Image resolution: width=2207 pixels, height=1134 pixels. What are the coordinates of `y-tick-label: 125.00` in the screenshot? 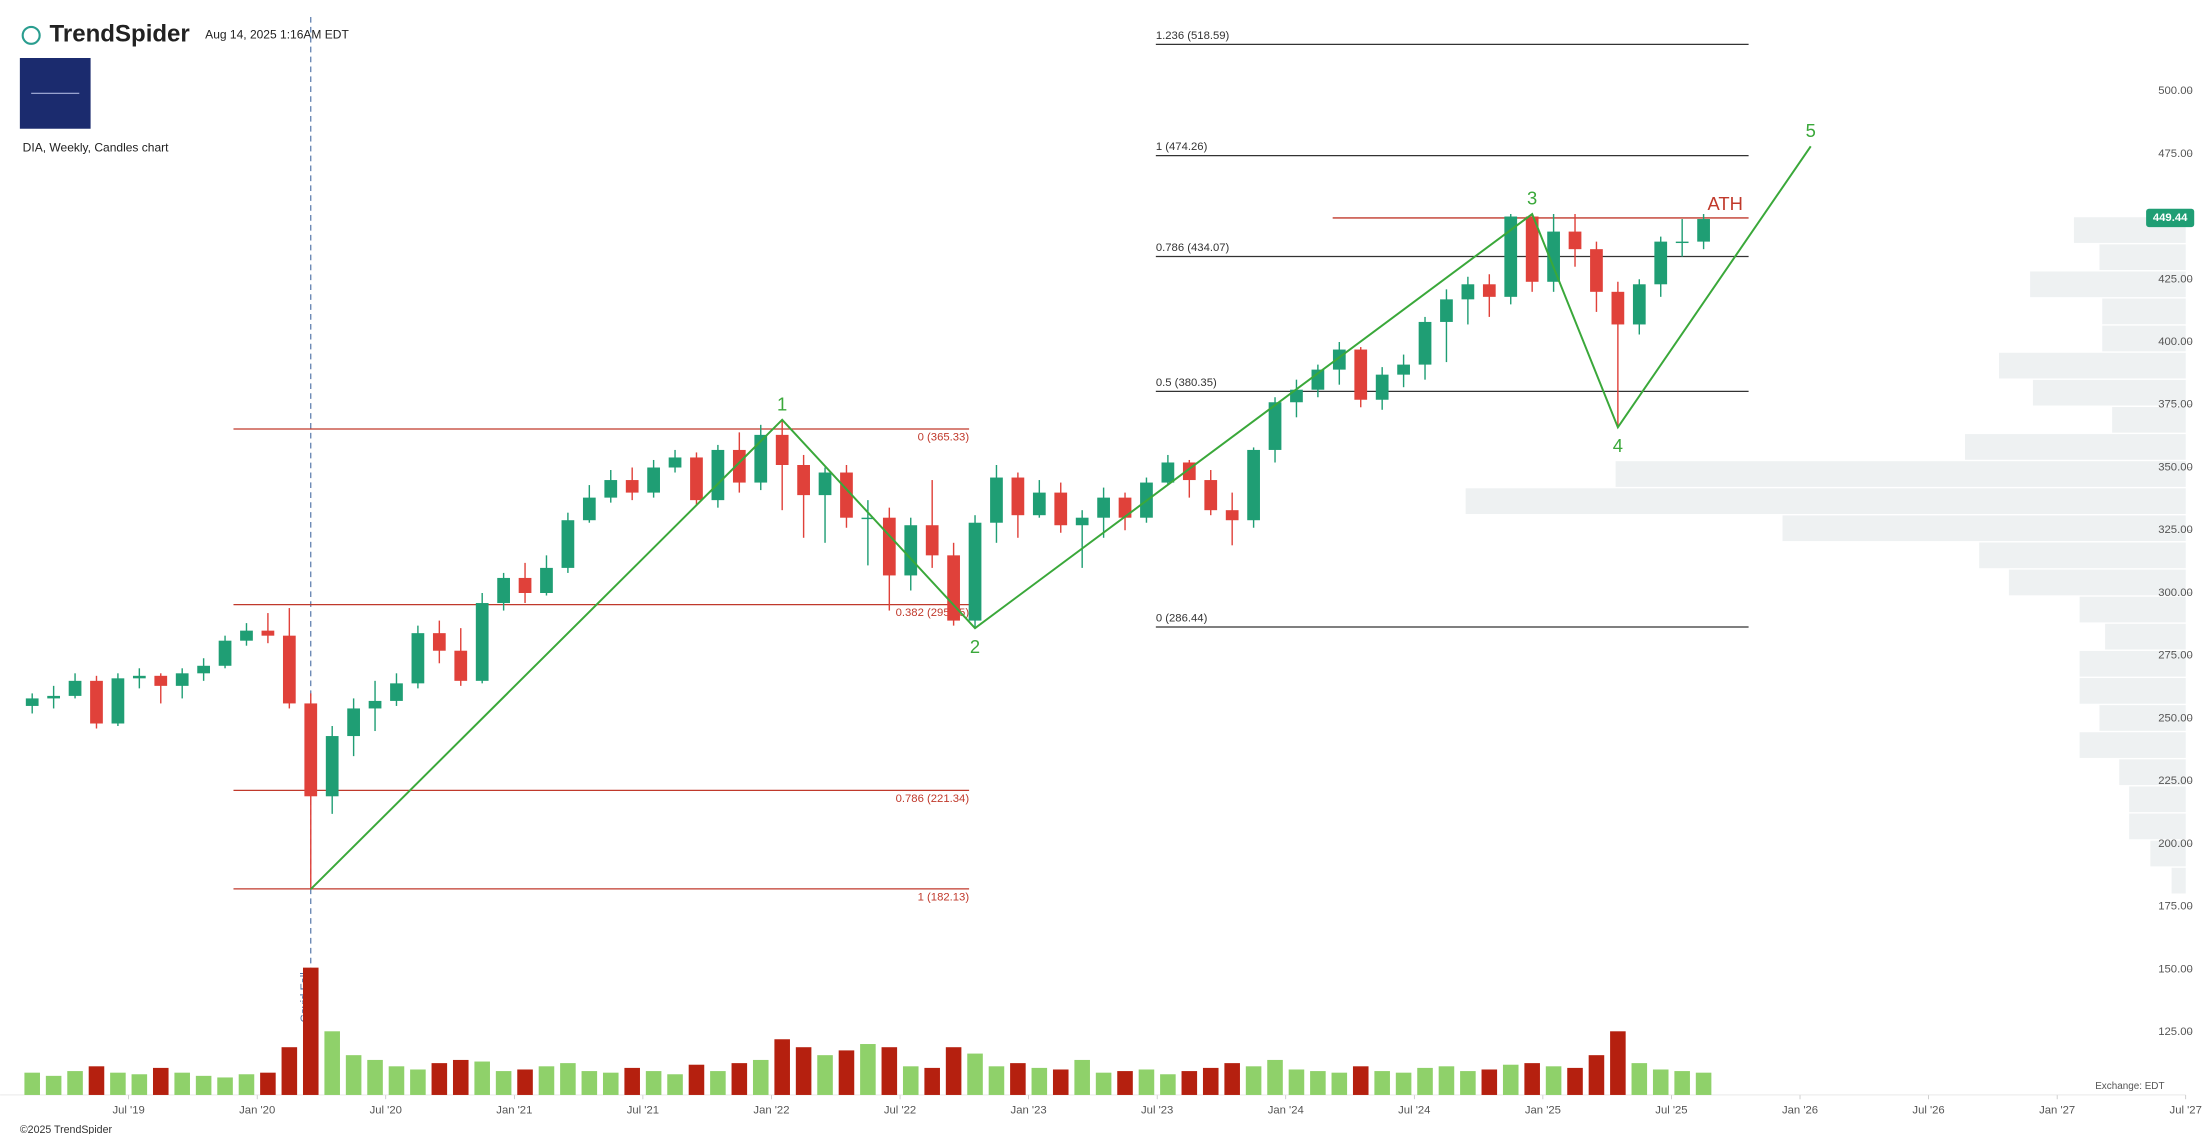 It's located at (2175, 1032).